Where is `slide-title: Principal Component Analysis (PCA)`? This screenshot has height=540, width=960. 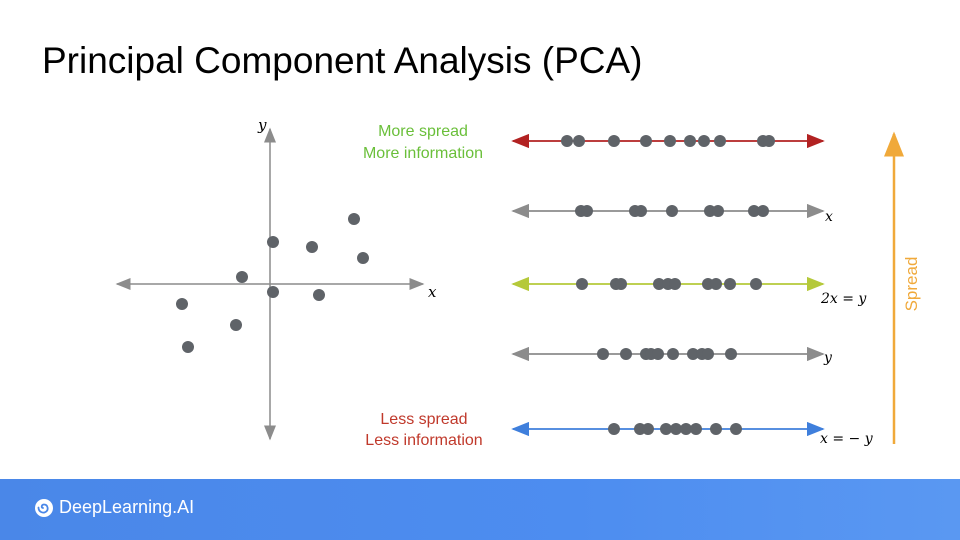 slide-title: Principal Component Analysis (PCA) is located at coordinates (342, 60).